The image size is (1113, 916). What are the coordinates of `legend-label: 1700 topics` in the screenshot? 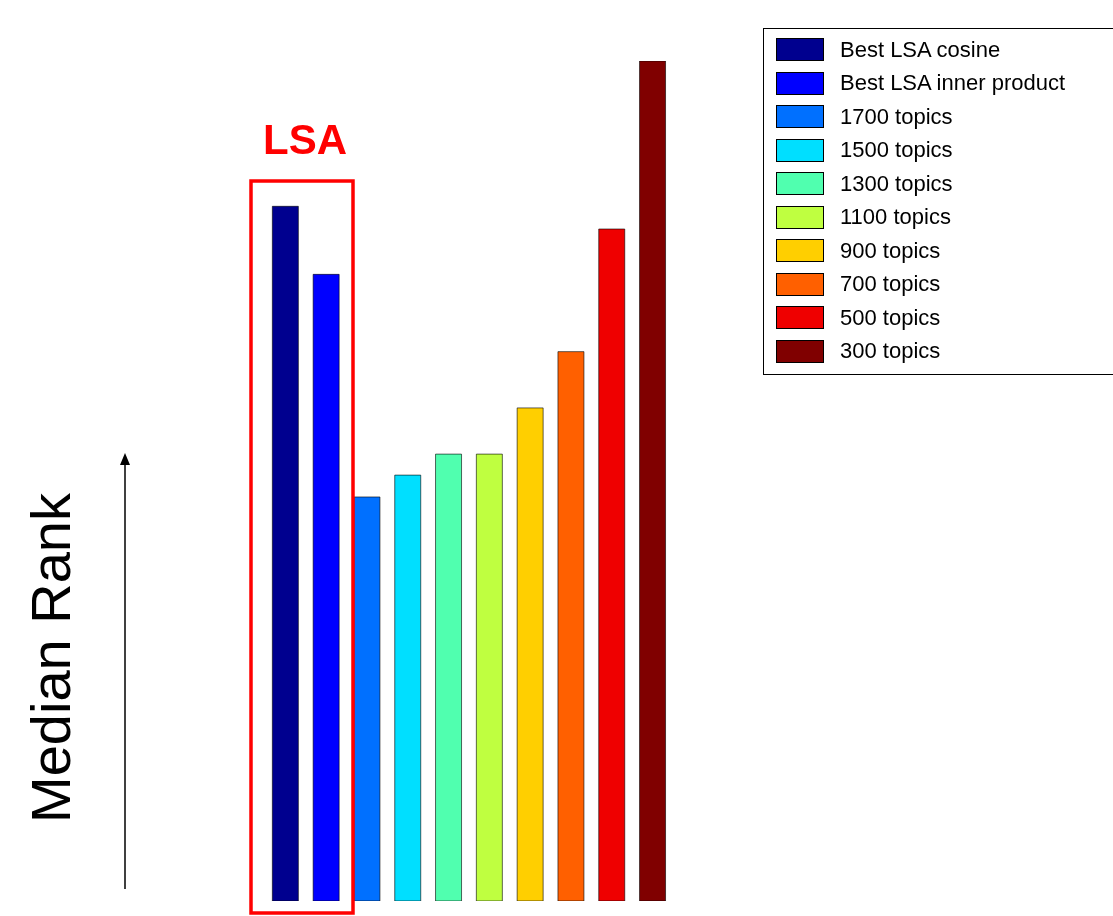 It's located at (896, 116).